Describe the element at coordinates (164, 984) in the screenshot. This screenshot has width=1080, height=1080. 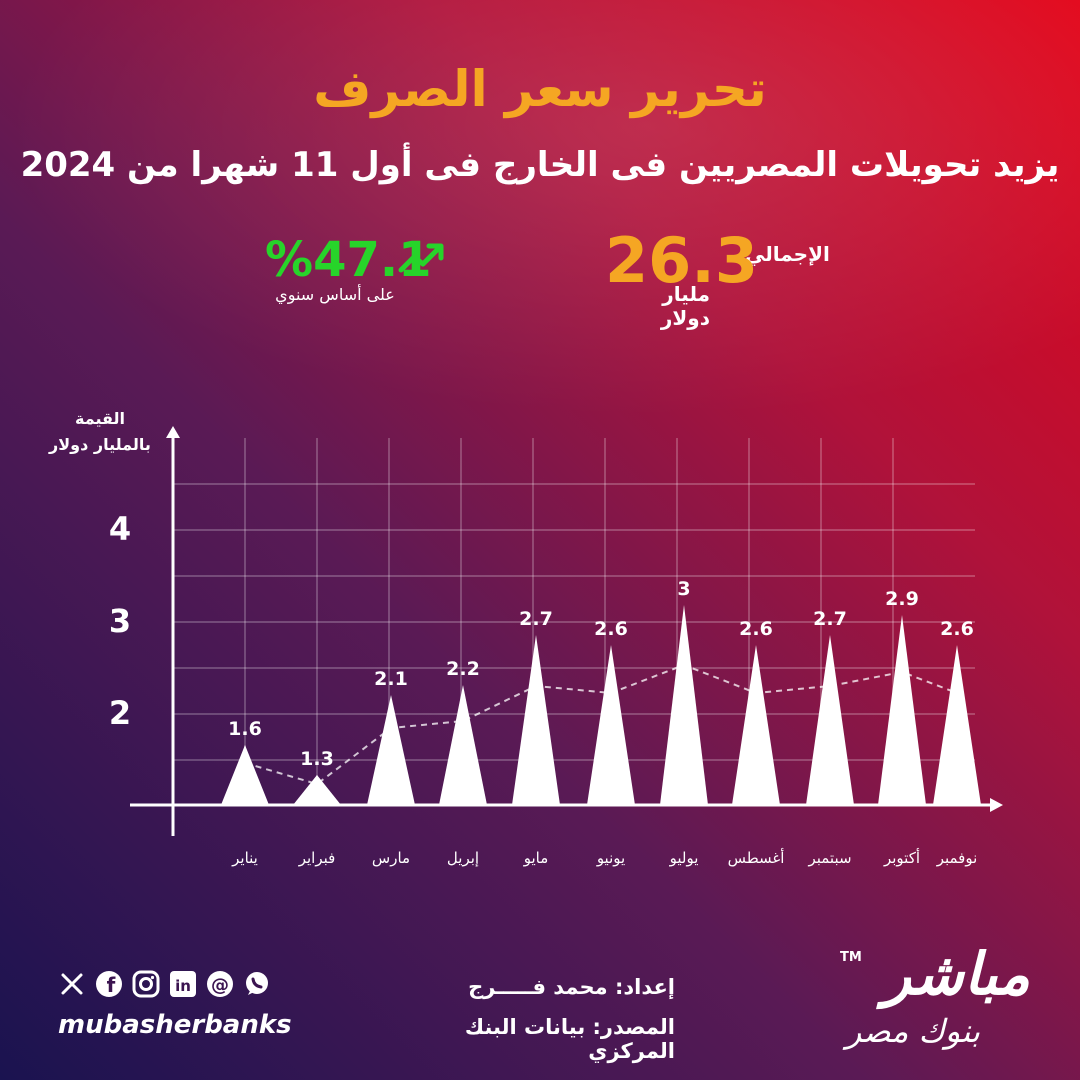
I see `social-icons: f in @` at that location.